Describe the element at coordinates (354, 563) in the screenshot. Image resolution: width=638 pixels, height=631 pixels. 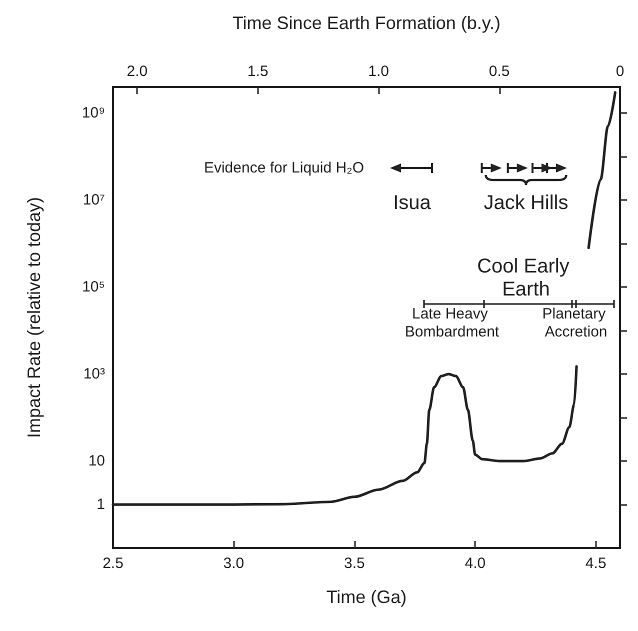
I see `x-tick-label: 3.5` at that location.